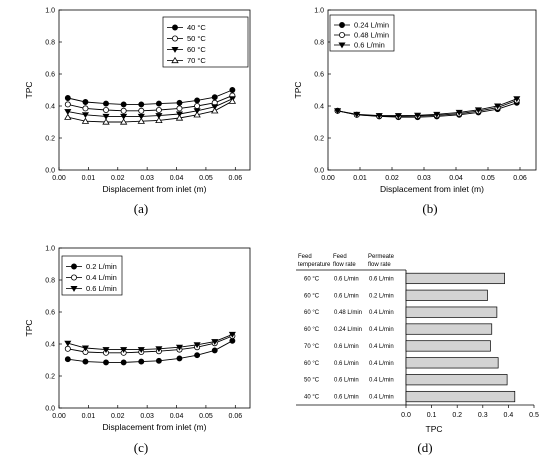  Describe the element at coordinates (406, 415) in the screenshot. I see `x-tick-label: 0.0` at that location.